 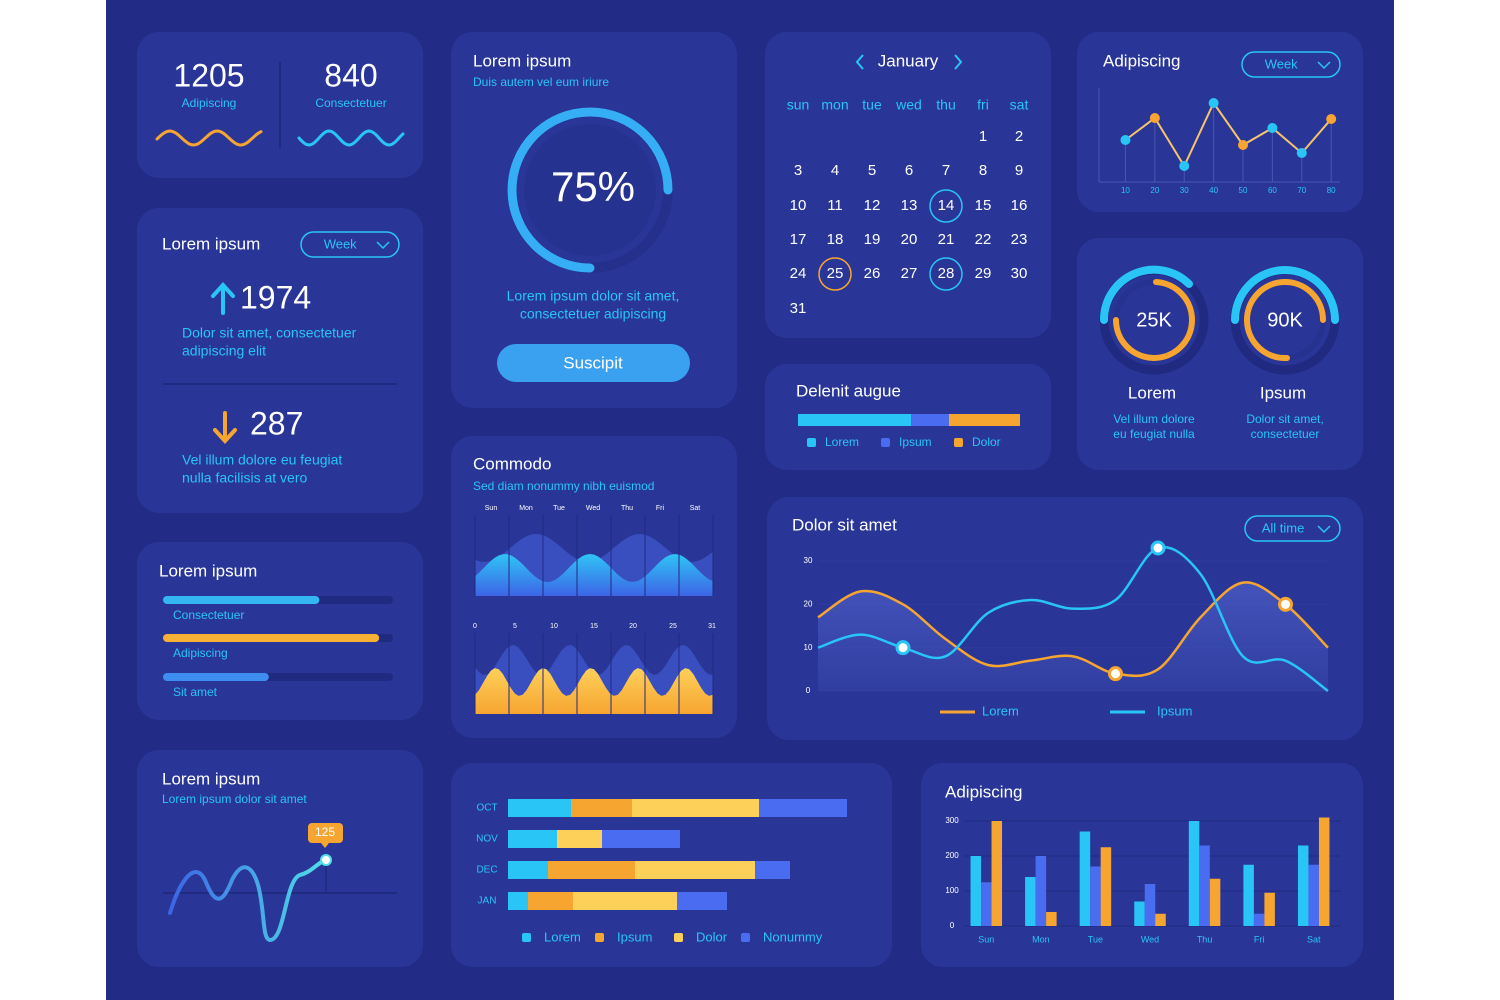 What do you see at coordinates (798, 308) in the screenshot?
I see `day: 31` at bounding box center [798, 308].